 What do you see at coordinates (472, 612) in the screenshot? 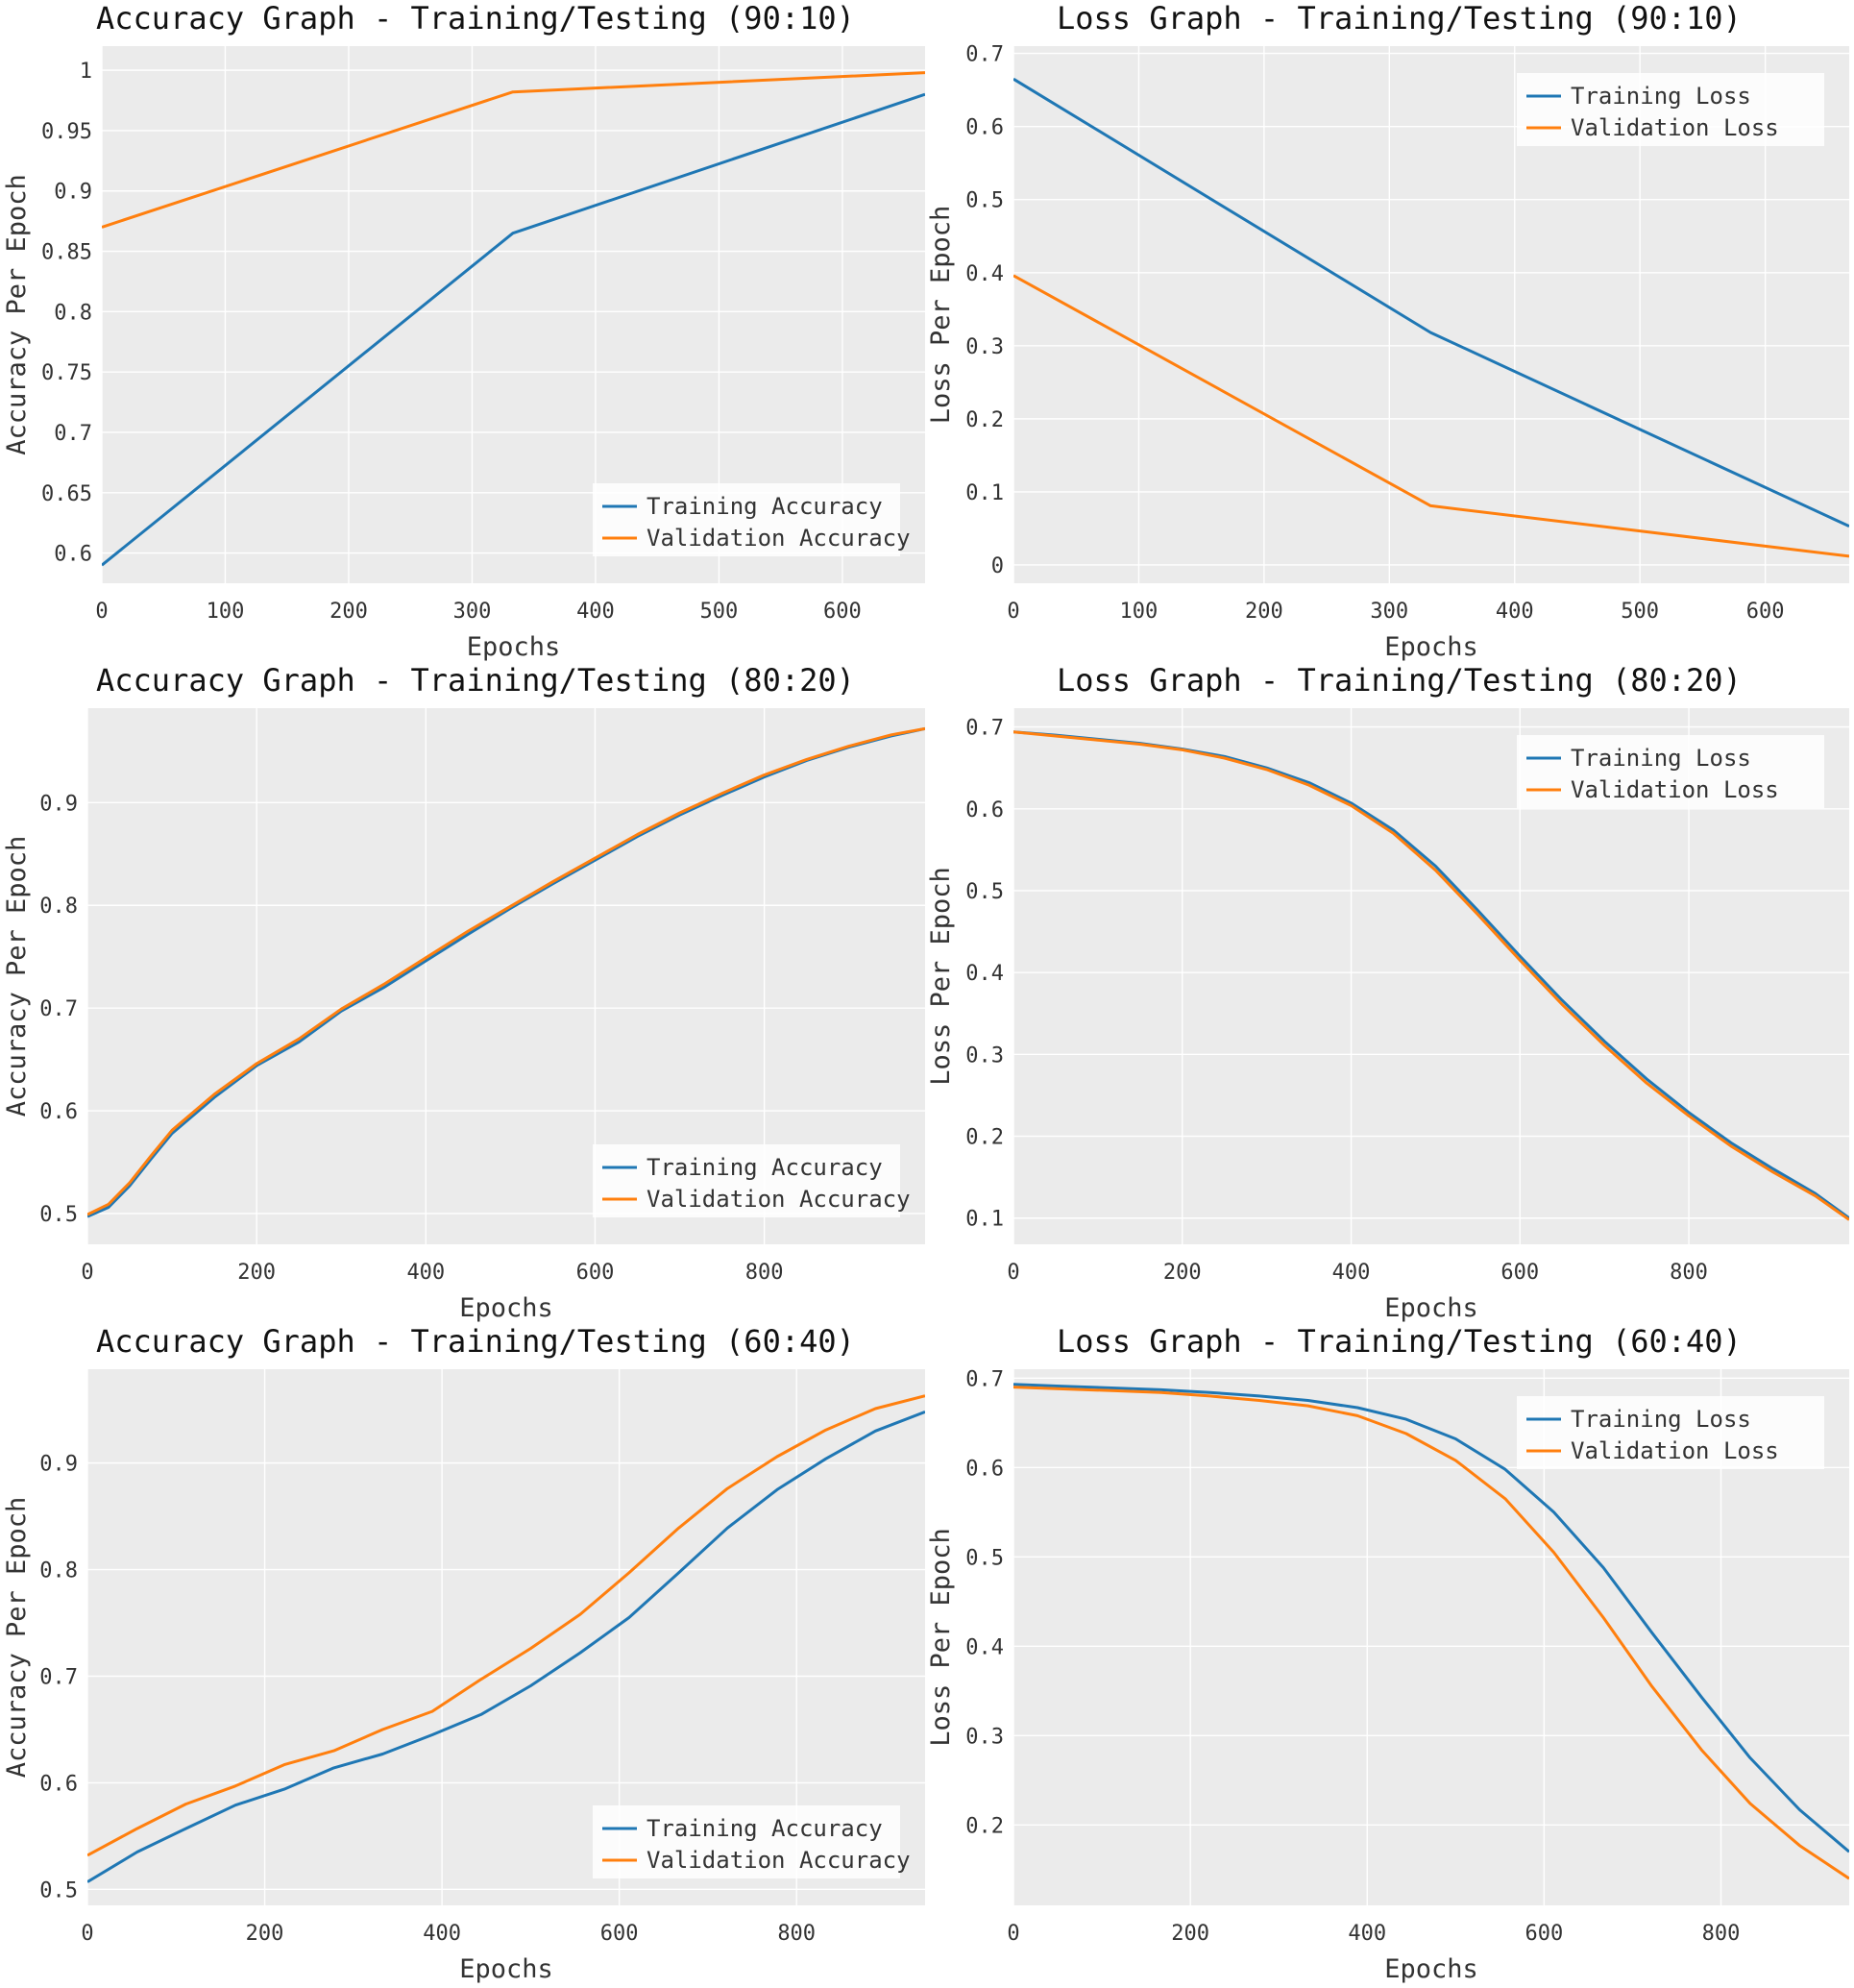
I see `x-tick-label: 300` at bounding box center [472, 612].